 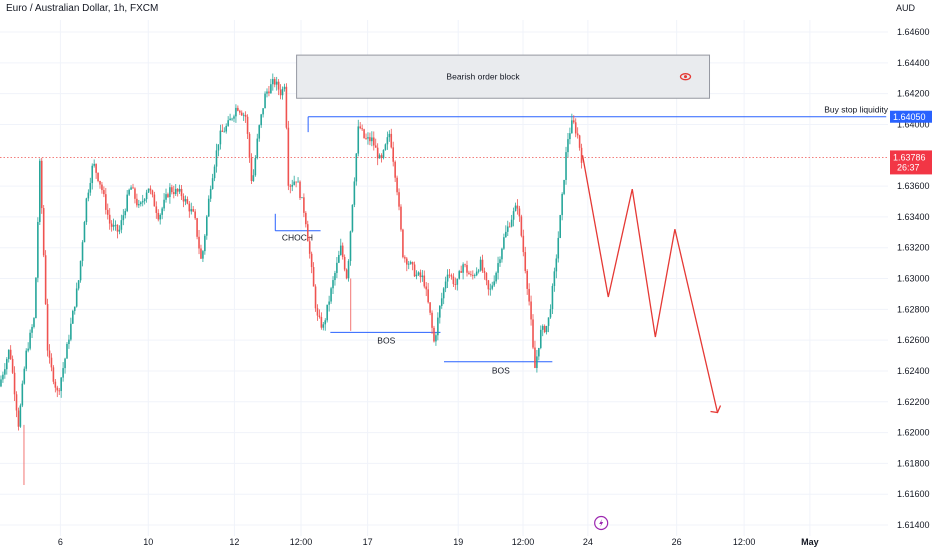 What do you see at coordinates (913, 32) in the screenshot?
I see `price-tick-label: 1.64600` at bounding box center [913, 32].